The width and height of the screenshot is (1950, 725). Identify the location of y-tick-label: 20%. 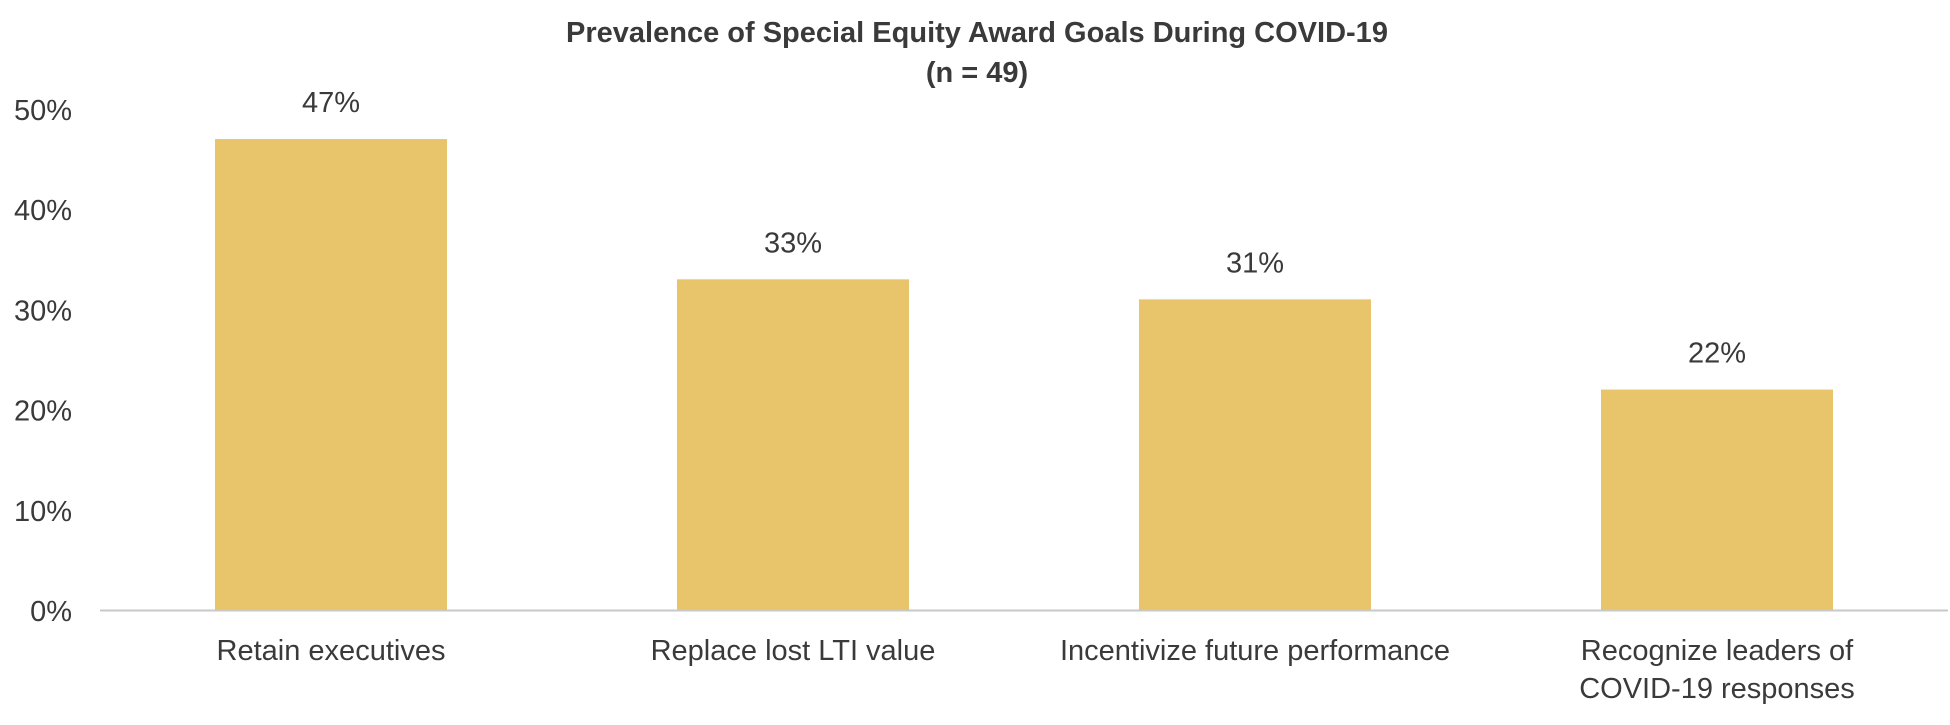
(43, 412).